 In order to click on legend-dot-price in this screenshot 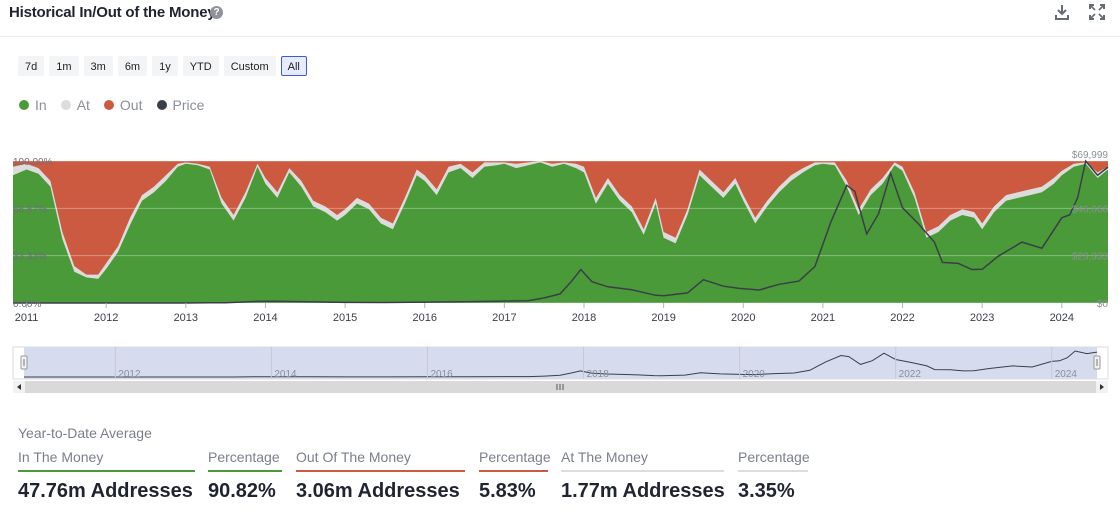, I will do `click(161, 105)`.